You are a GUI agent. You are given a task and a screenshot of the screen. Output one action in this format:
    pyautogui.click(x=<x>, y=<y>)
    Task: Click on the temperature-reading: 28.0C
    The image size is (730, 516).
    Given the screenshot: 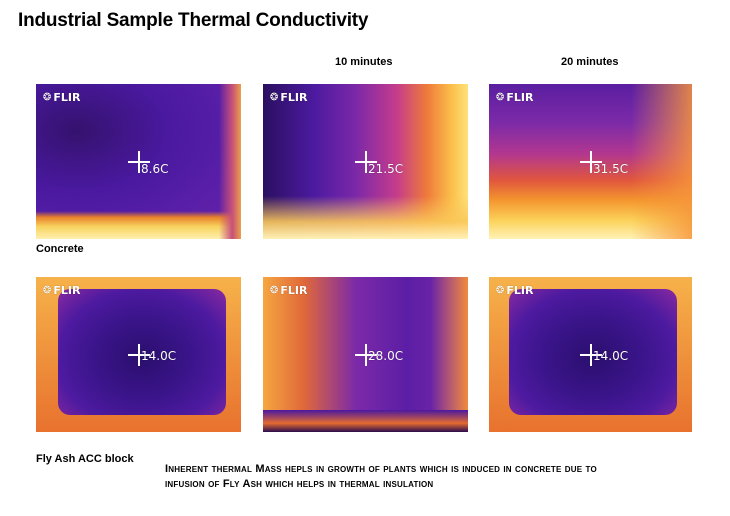 What is the action you would take?
    pyautogui.click(x=386, y=356)
    